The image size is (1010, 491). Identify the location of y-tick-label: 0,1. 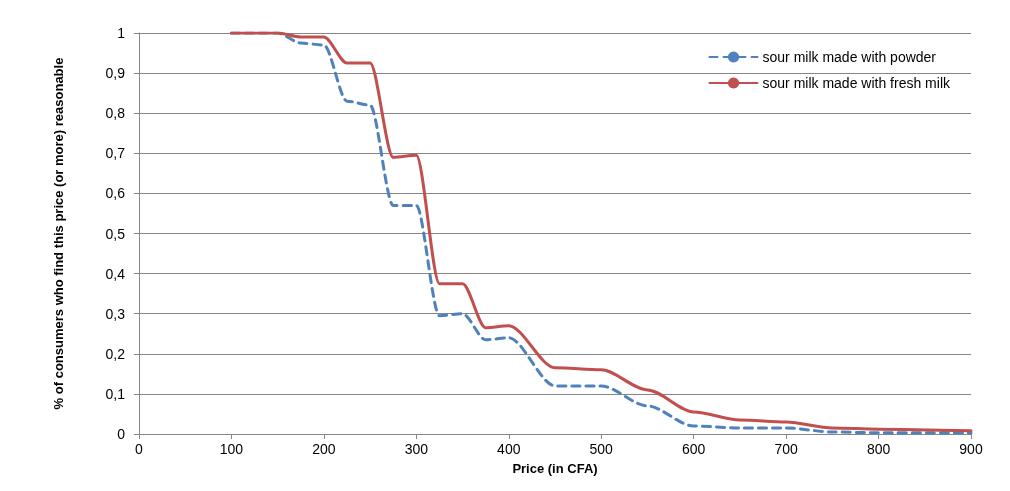
(115, 393).